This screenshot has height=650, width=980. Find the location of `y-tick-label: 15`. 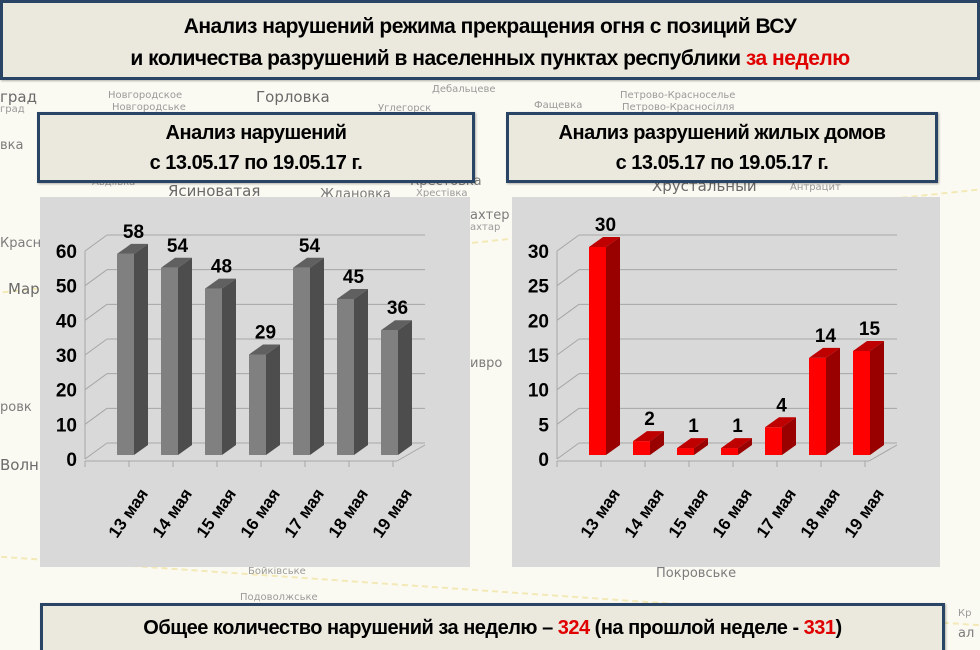

y-tick-label: 15 is located at coordinates (539, 356).